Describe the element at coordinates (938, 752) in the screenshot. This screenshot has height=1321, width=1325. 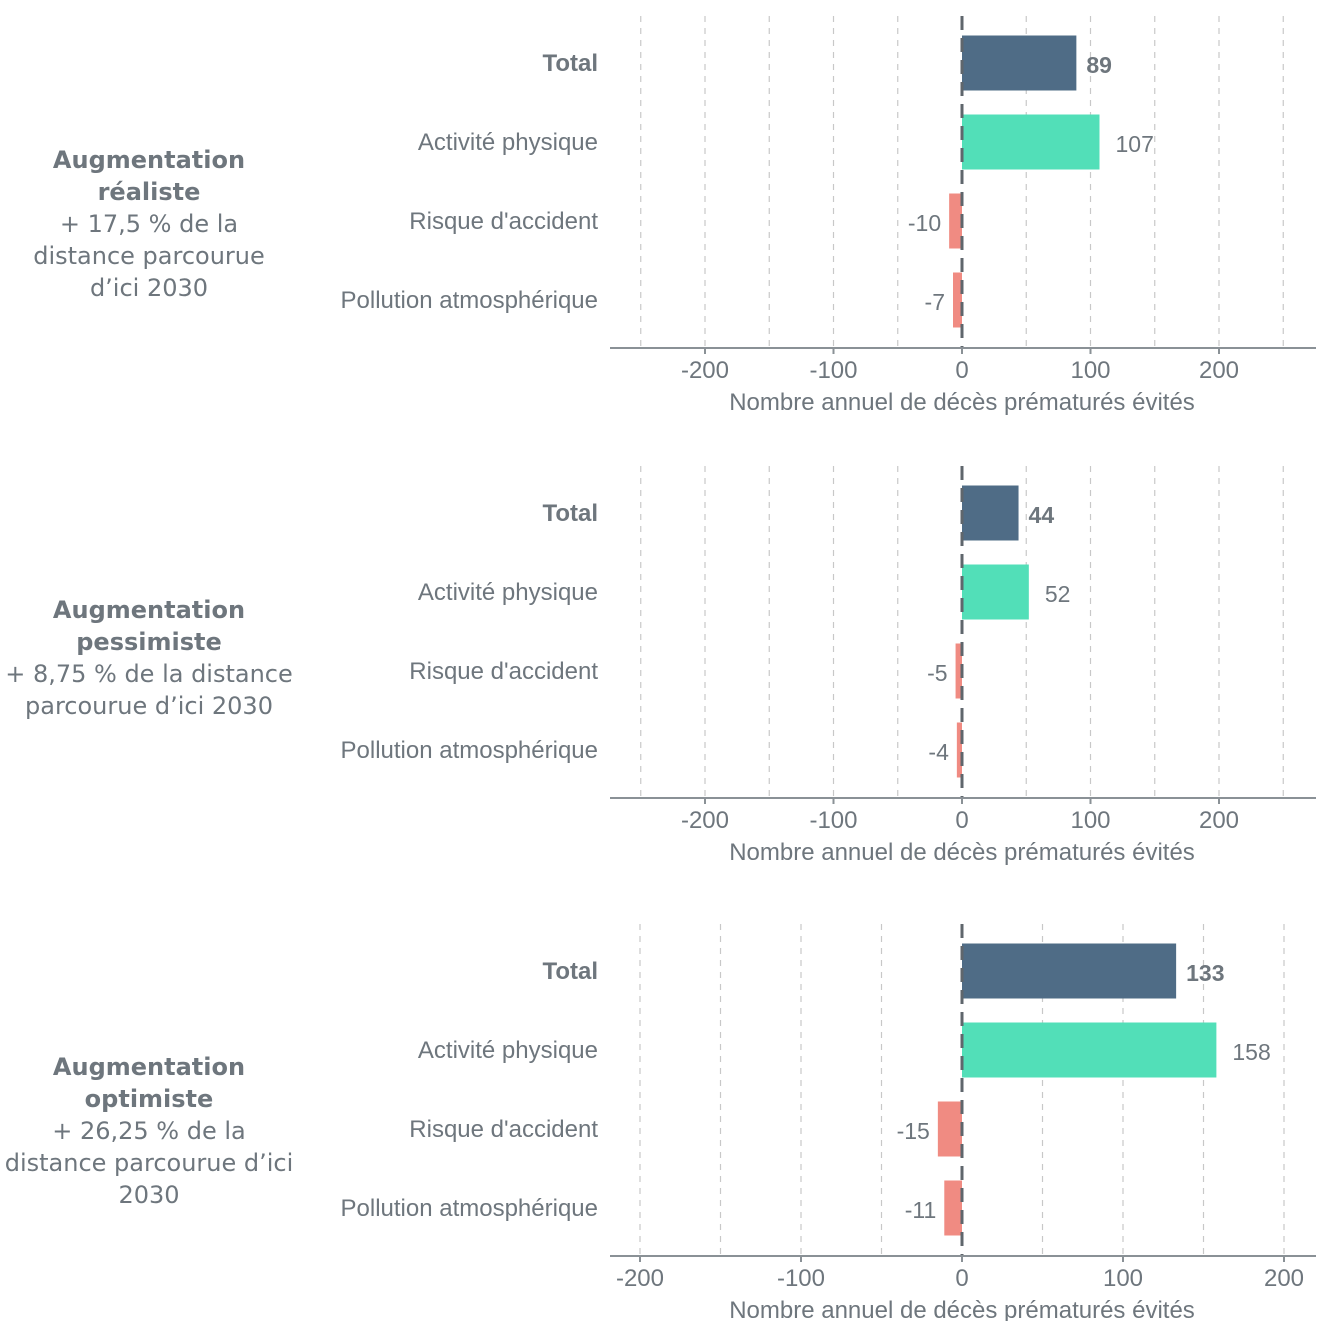
I see `data-label: -4` at that location.